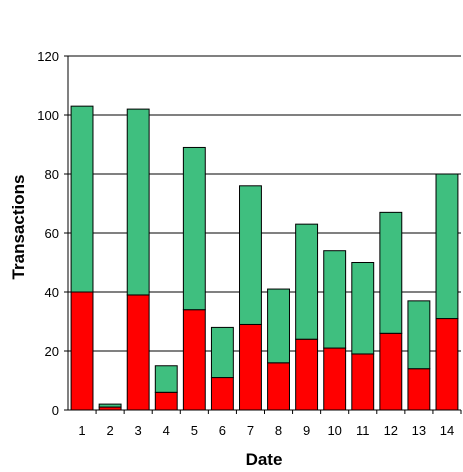  I want to click on x-tick-label: 14, so click(447, 430).